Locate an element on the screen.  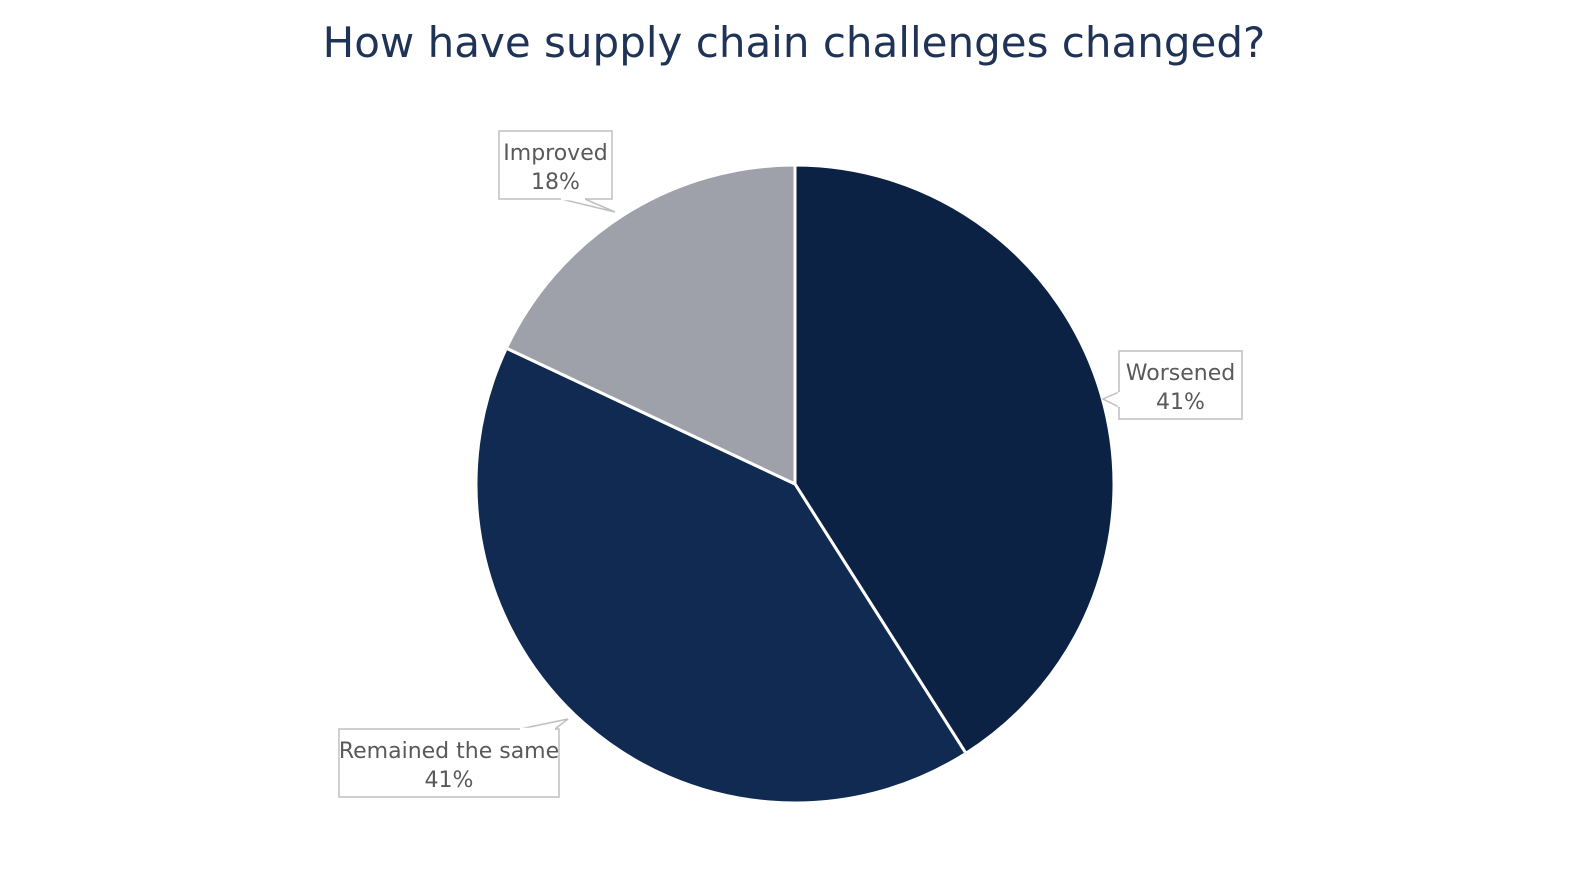
pie-slice-improved is located at coordinates (650, 324).